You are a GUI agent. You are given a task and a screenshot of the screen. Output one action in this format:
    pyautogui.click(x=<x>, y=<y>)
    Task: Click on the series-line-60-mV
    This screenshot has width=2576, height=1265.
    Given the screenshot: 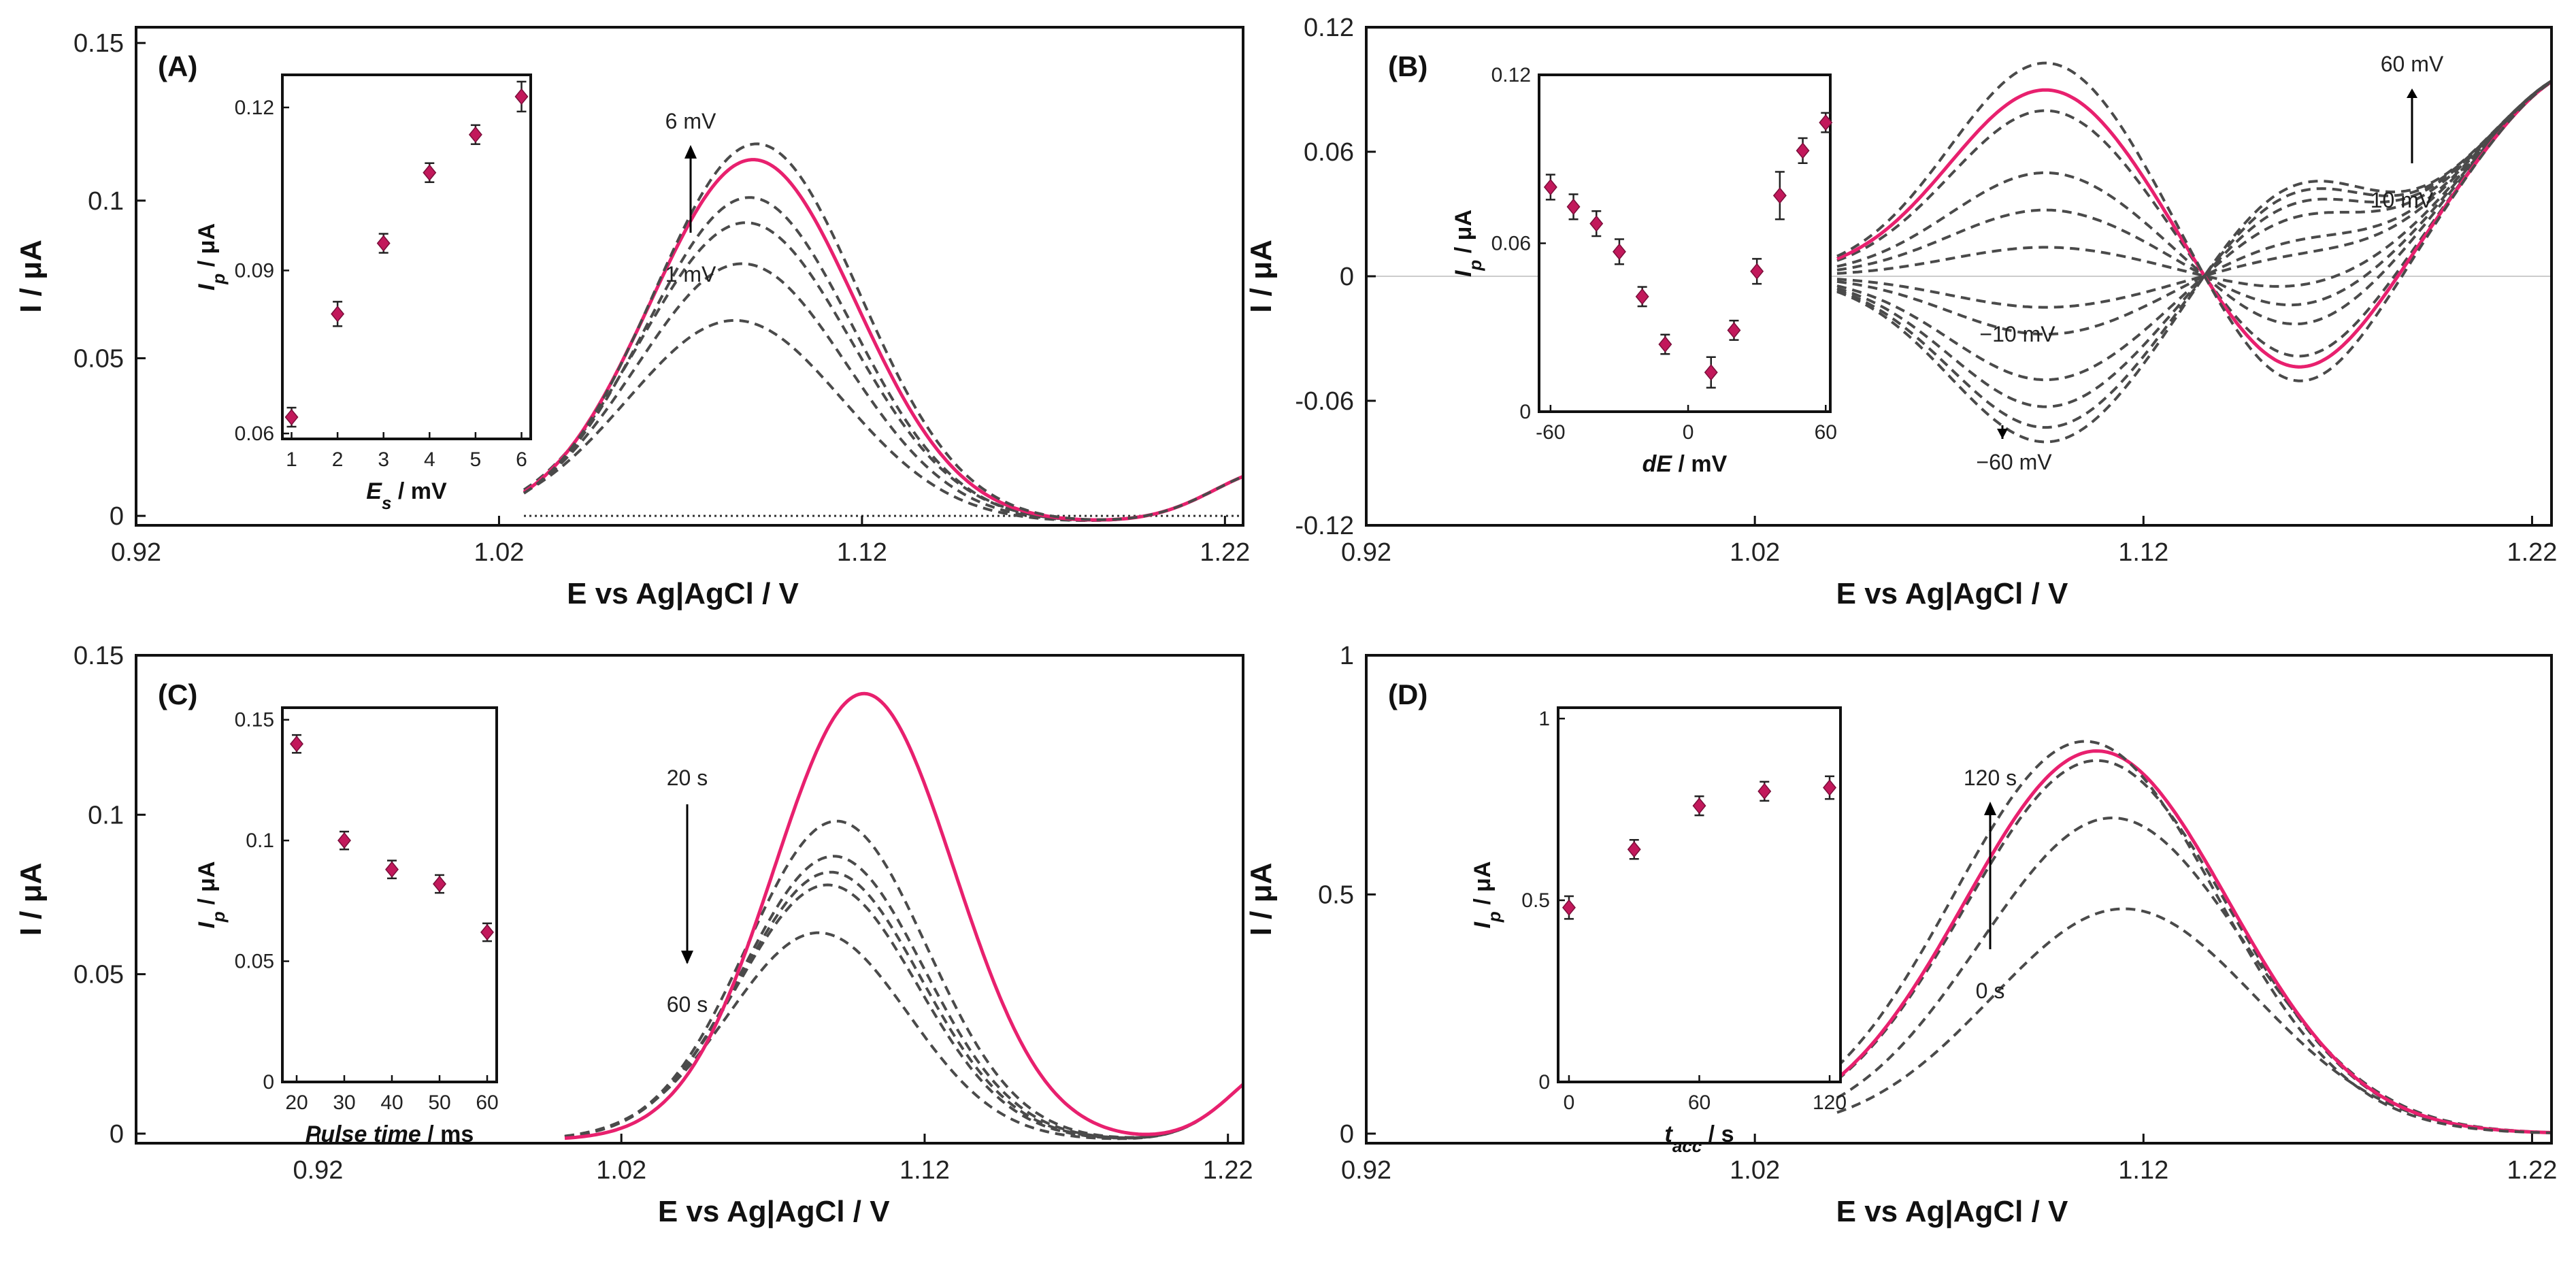 What is the action you would take?
    pyautogui.click(x=2194, y=221)
    